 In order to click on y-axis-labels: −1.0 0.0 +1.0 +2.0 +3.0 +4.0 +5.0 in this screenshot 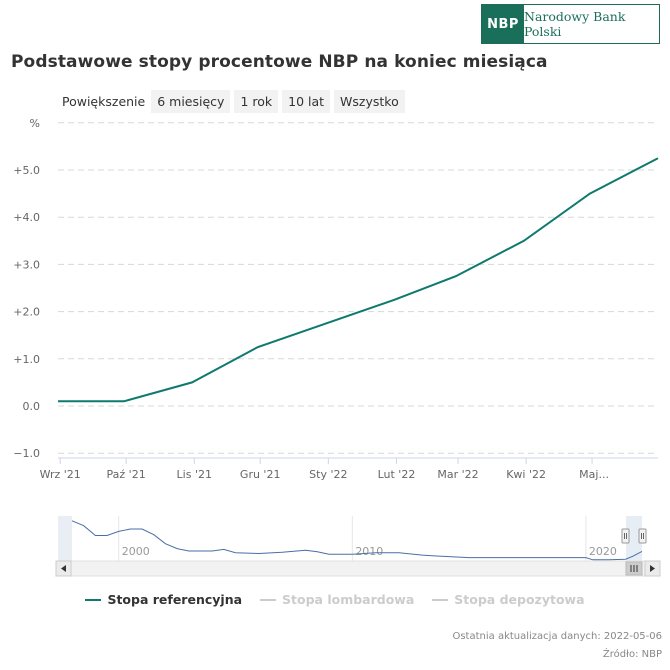, I will do `click(26, 312)`.